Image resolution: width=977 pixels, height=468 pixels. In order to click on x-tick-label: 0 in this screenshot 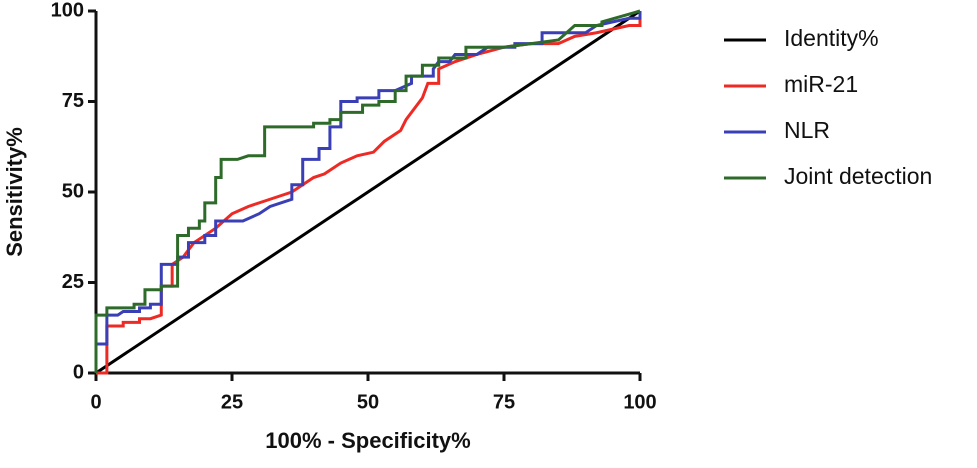, I will do `click(95, 402)`.